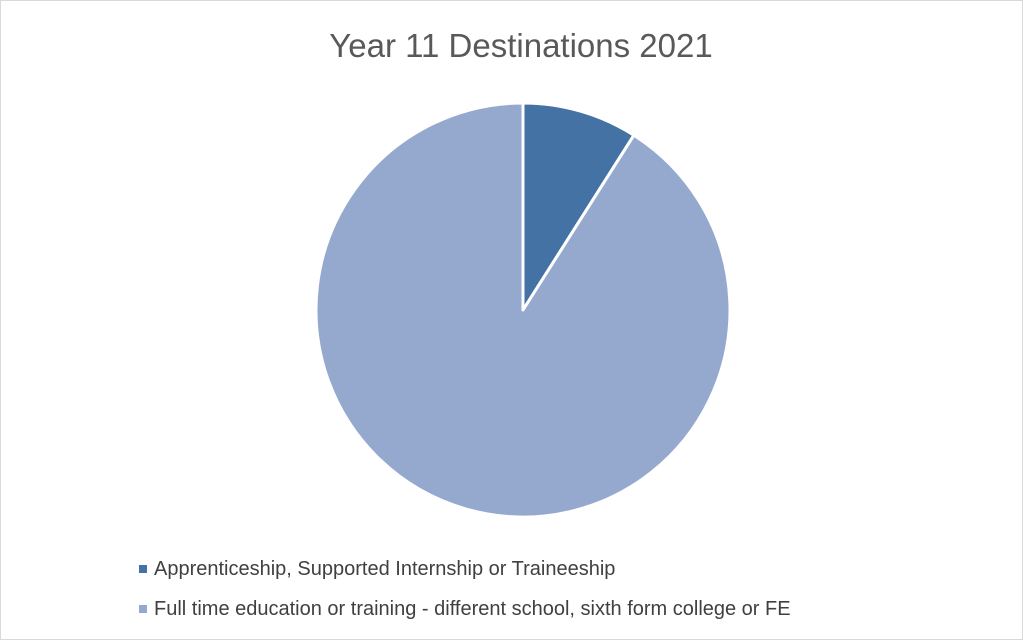 This screenshot has width=1023, height=640. What do you see at coordinates (521, 45) in the screenshot?
I see `chart-title: Year 11 Destinations 2021` at bounding box center [521, 45].